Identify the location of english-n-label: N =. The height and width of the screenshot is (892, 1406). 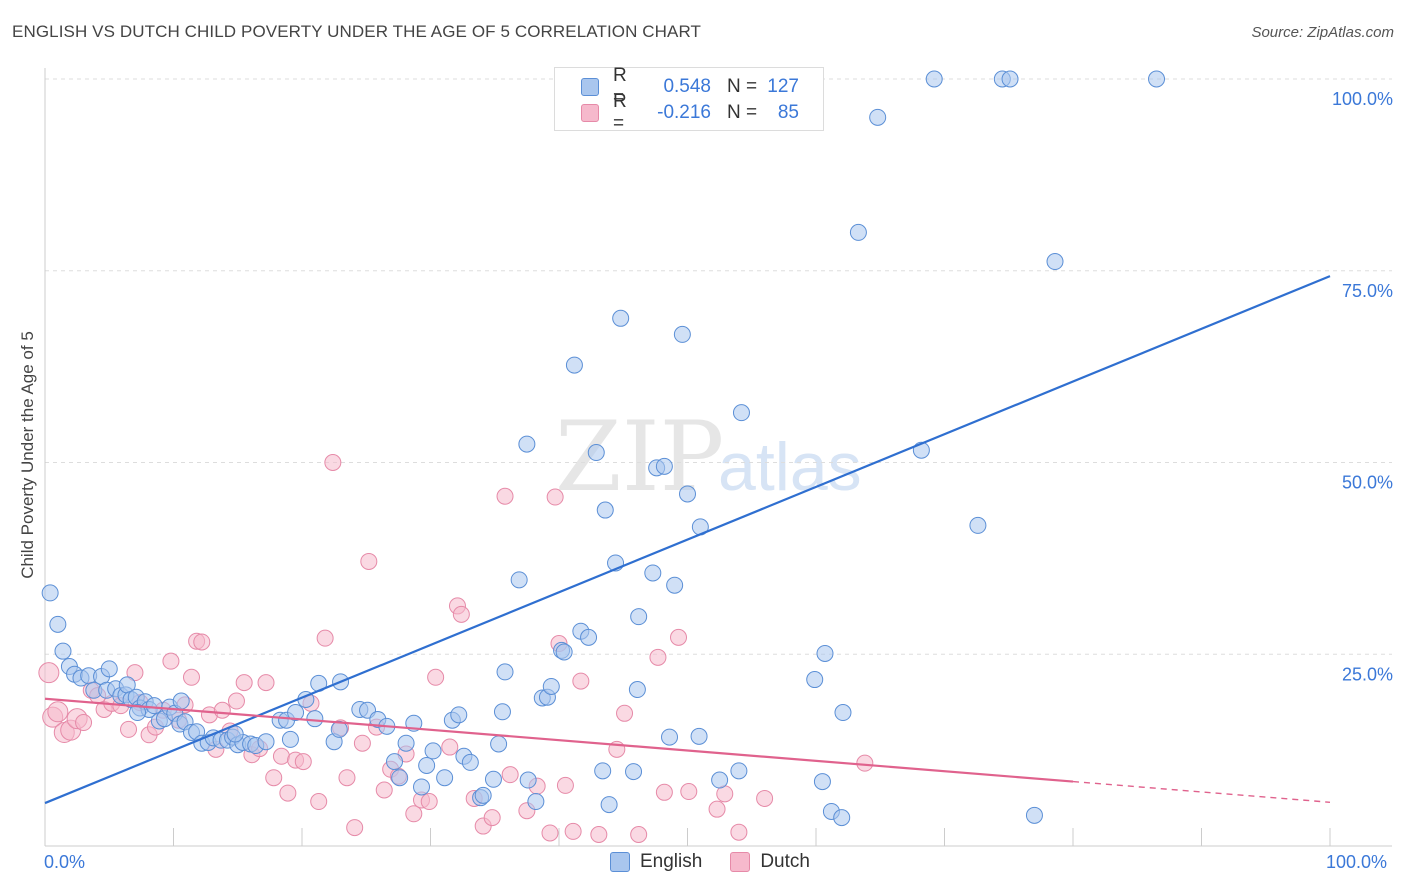
(742, 86).